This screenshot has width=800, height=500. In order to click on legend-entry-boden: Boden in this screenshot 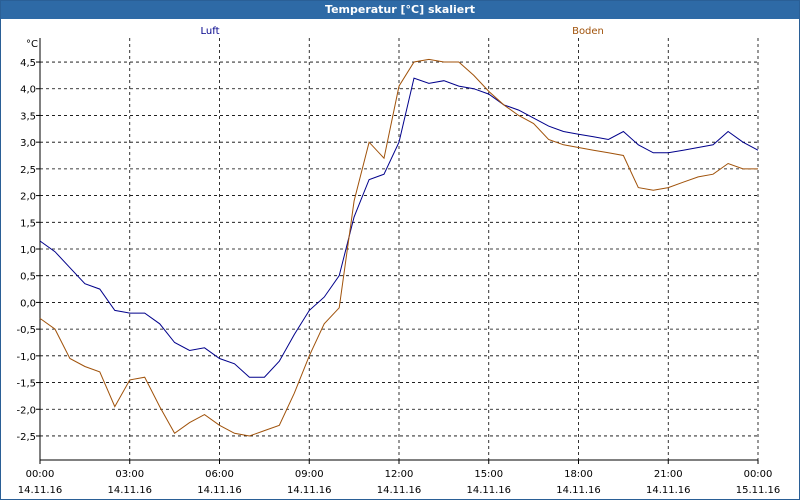, I will do `click(588, 31)`.